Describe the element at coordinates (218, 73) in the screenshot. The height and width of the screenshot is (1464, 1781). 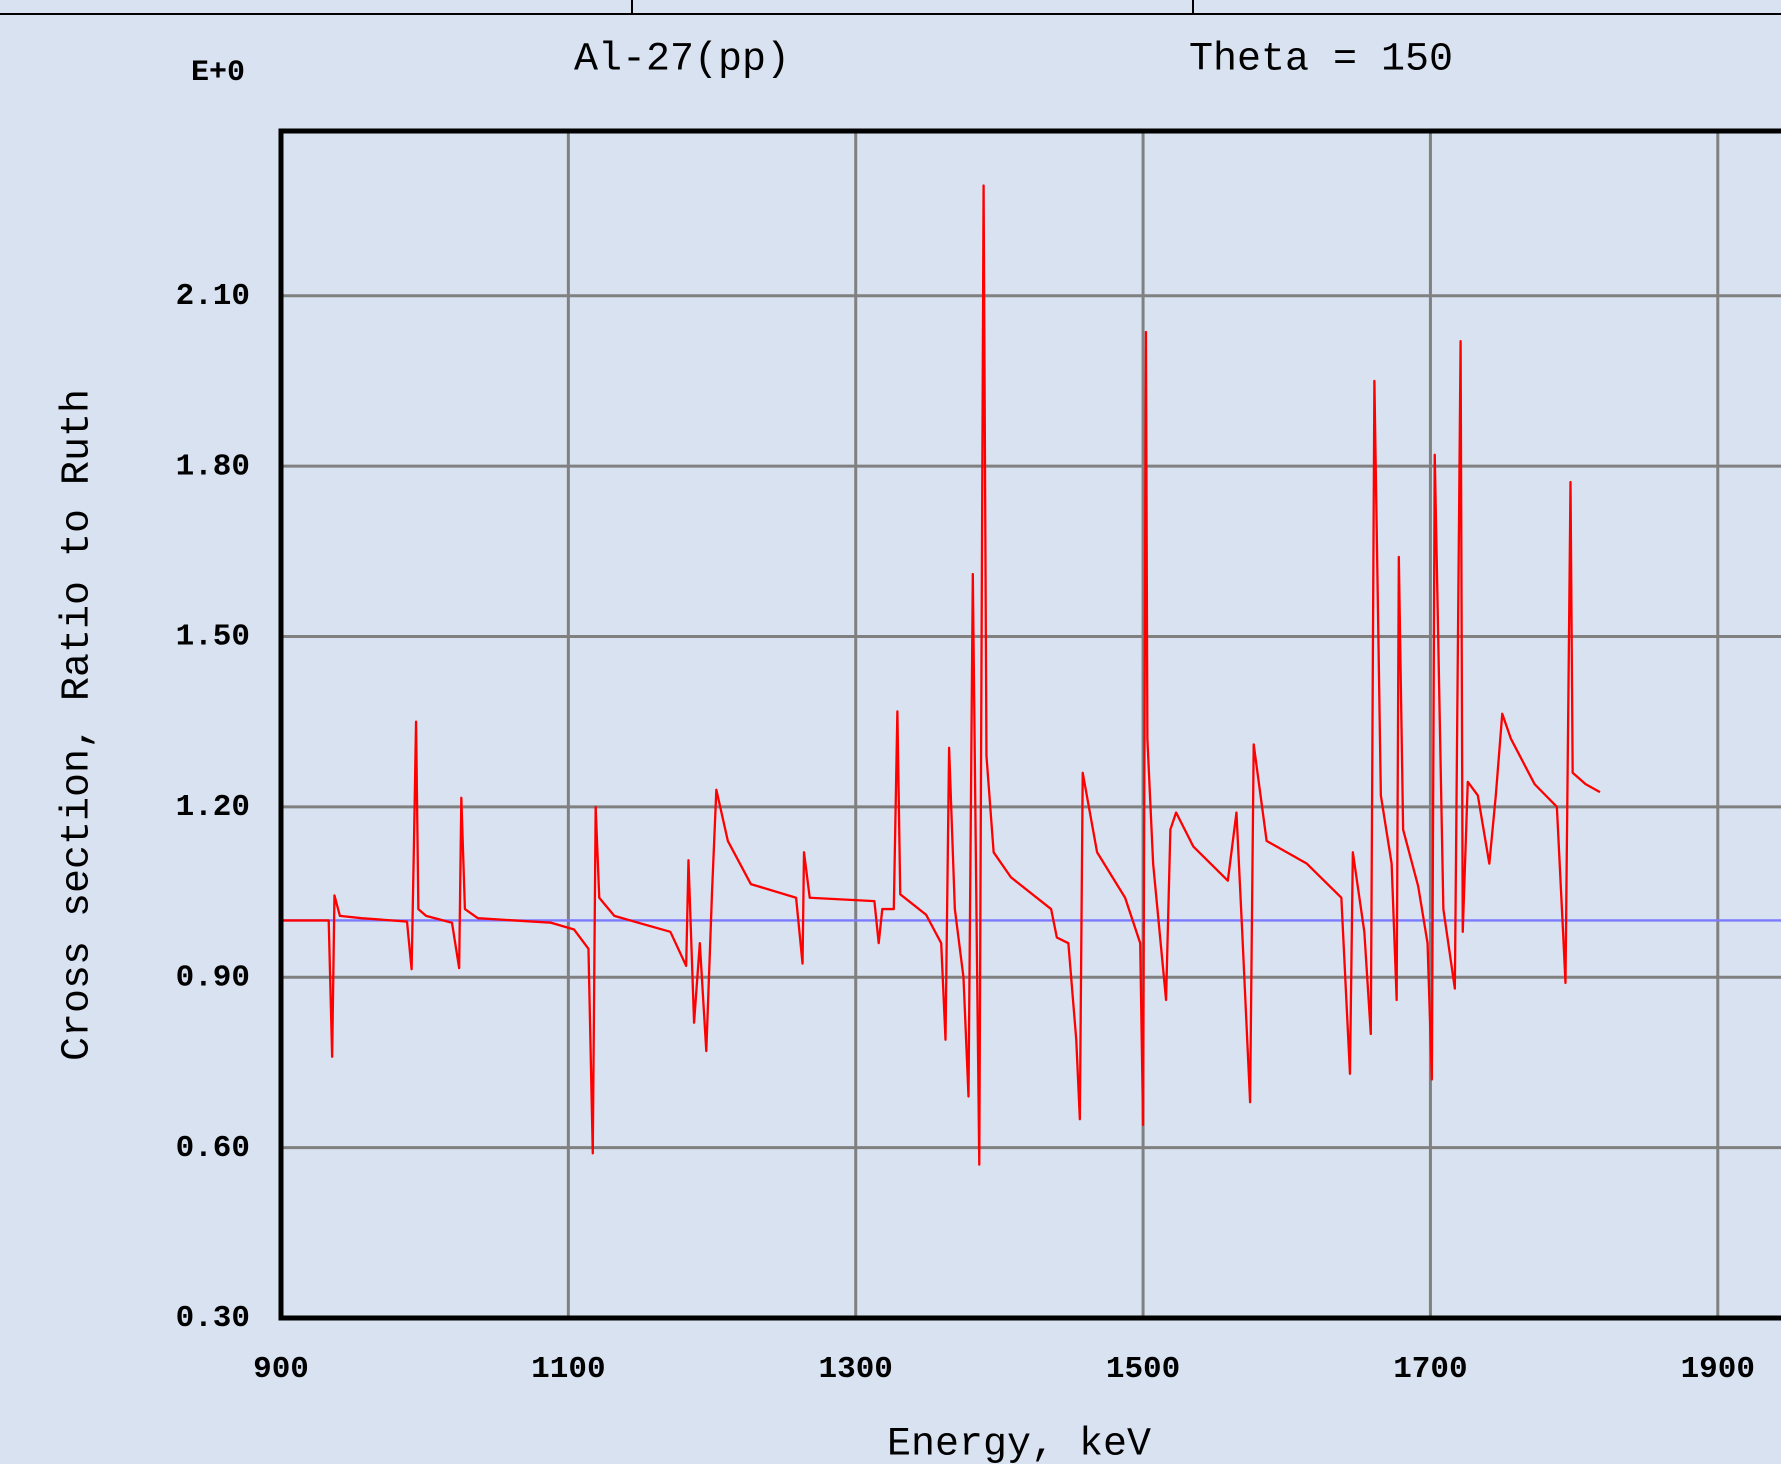
I see `exponent-label: E+0` at that location.